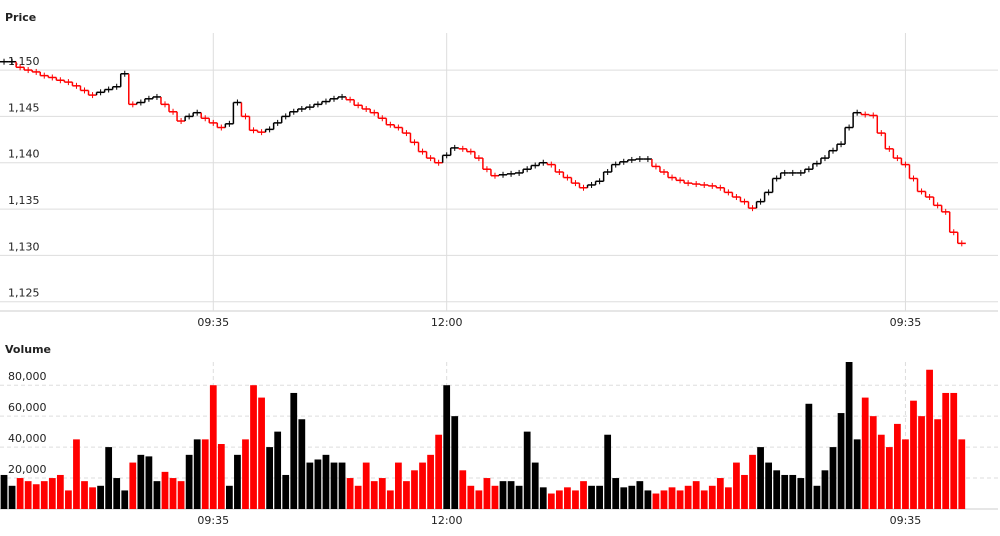  What do you see at coordinates (24, 200) in the screenshot?
I see `y-tick-label: 1,135` at bounding box center [24, 200].